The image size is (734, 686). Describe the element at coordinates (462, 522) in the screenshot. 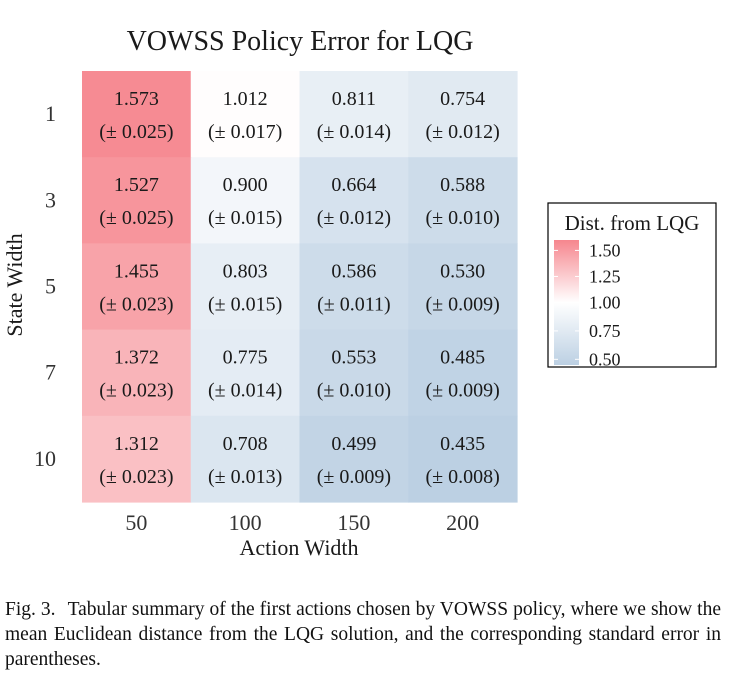

I see `x-tick-label: 200` at that location.